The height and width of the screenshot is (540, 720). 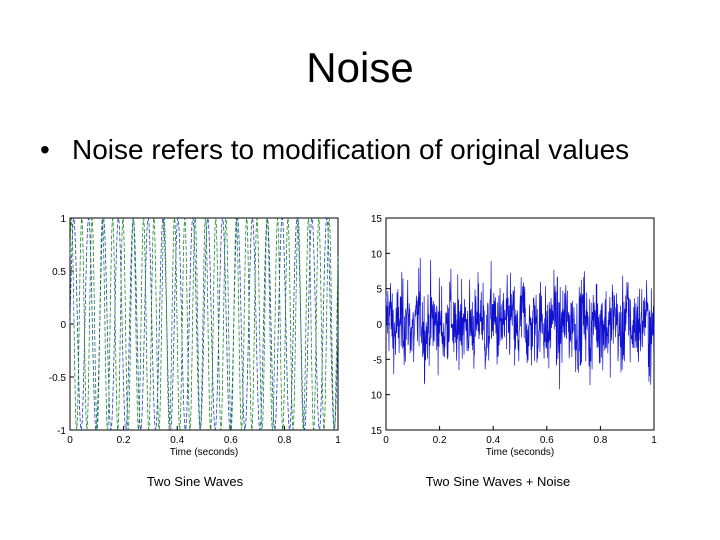 What do you see at coordinates (520, 324) in the screenshot?
I see `noisy-series-line` at bounding box center [520, 324].